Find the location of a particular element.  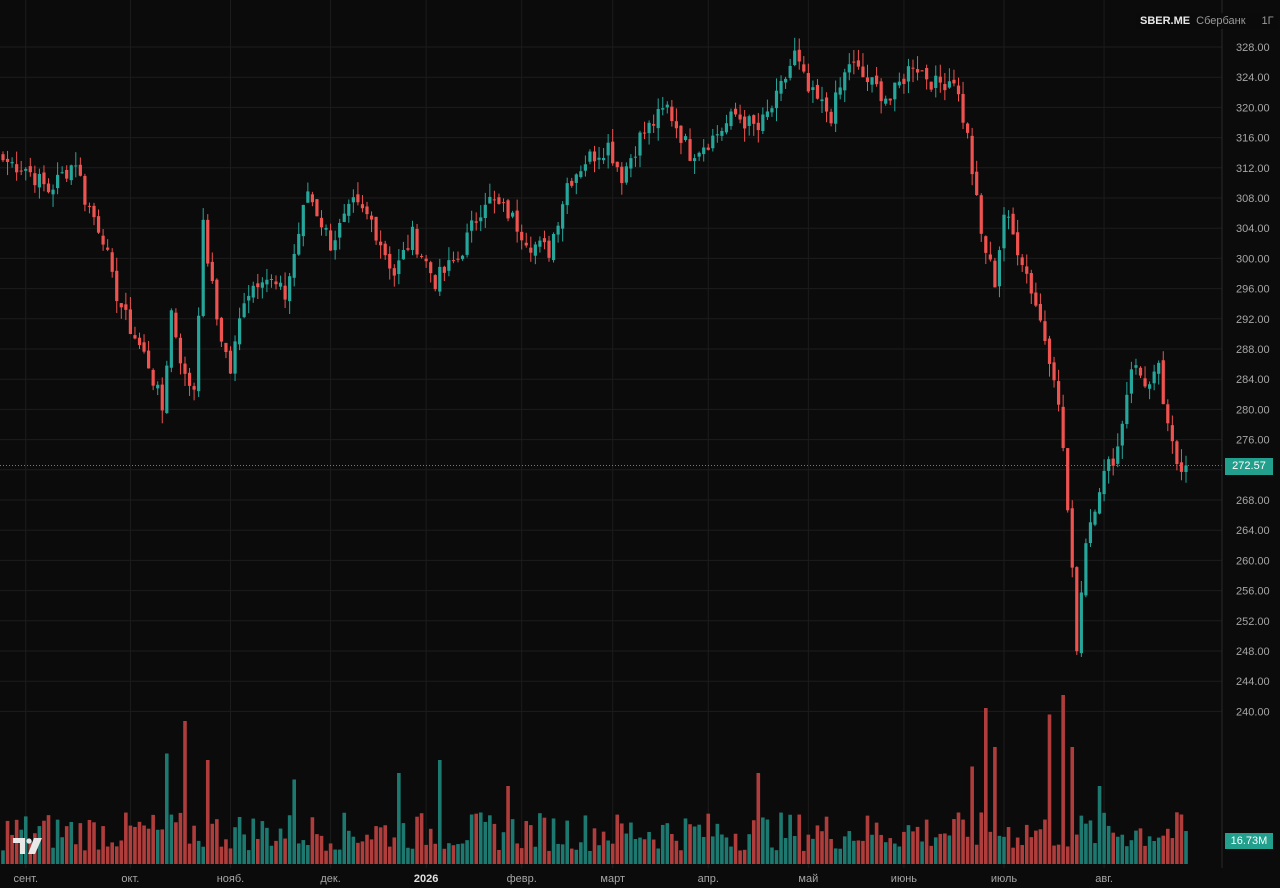

time-tick-label: авг. is located at coordinates (1104, 879).